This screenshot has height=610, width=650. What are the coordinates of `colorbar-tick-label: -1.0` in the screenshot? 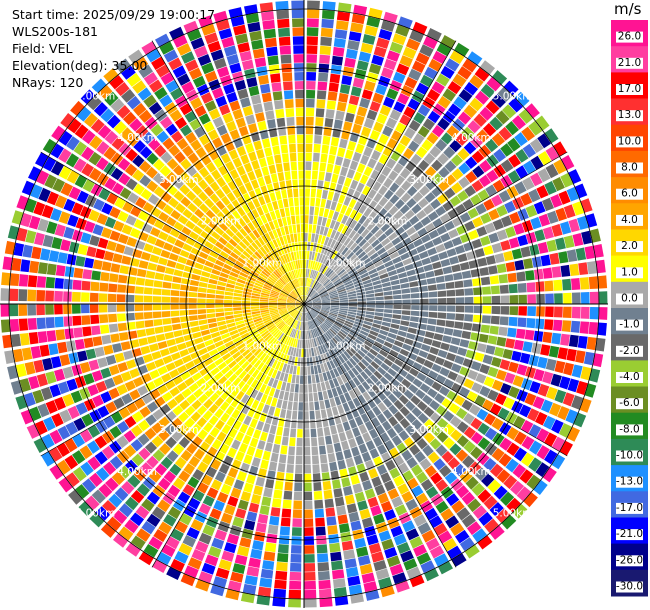 It's located at (629, 325).